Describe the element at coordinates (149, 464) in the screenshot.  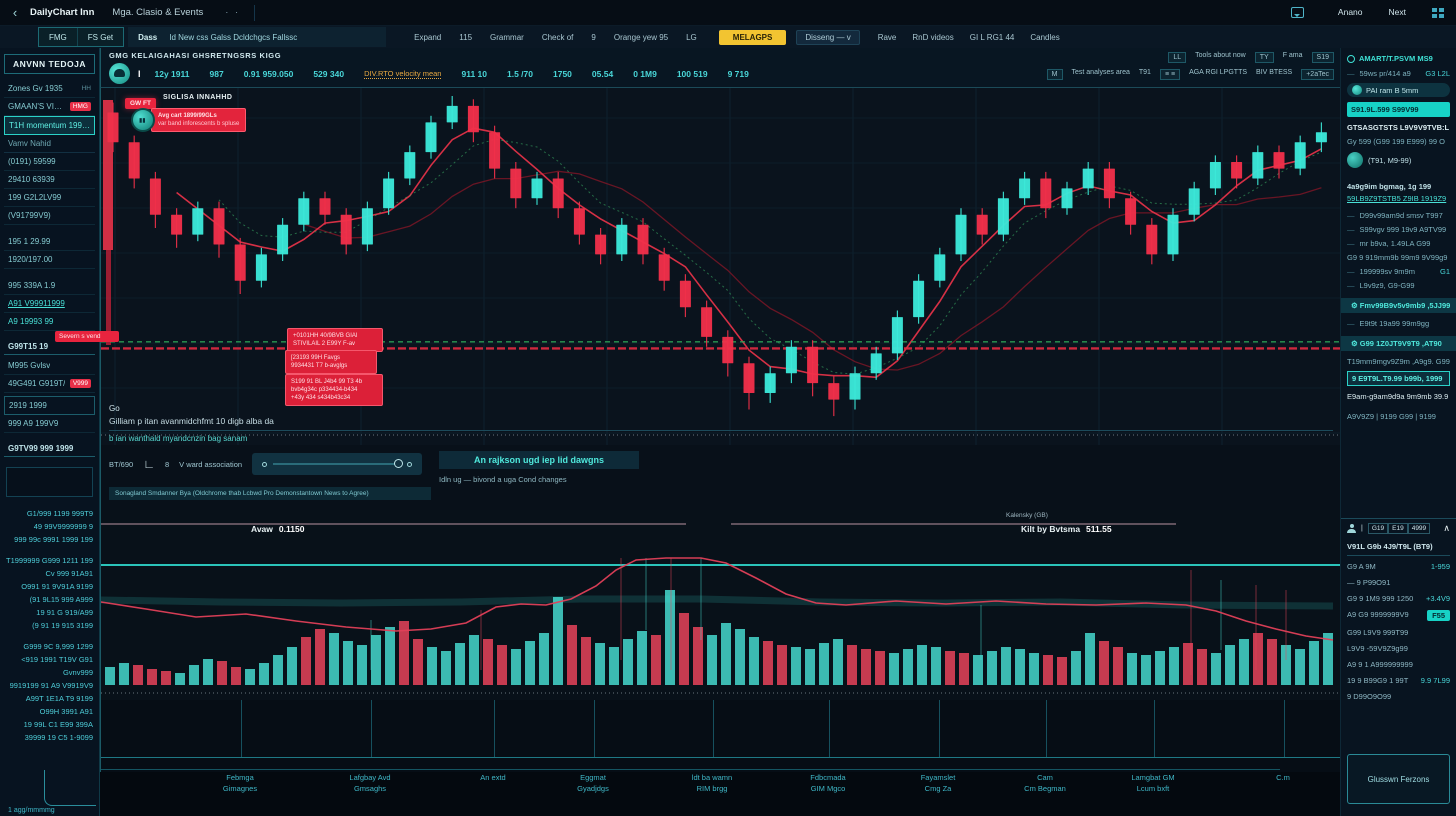
I see `corner-tool-icon: ∟` at that location.